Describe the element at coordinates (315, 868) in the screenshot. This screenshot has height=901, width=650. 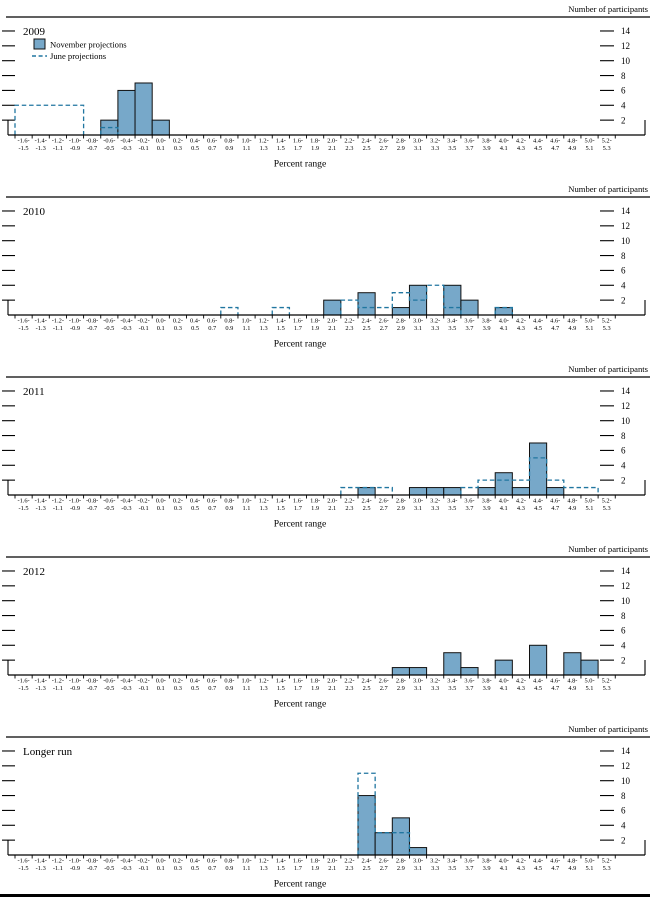
I see `x-bin-label-bottom: 1.9` at that location.